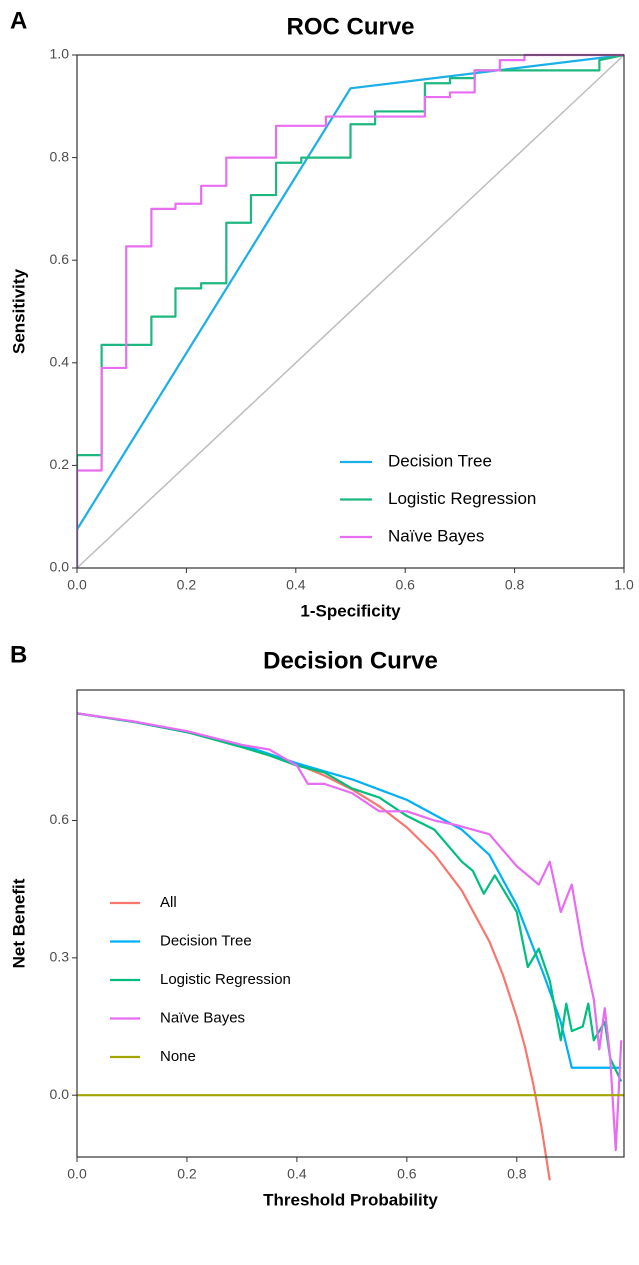  What do you see at coordinates (60, 957) in the screenshot?
I see `y-tick-label: 0.3` at bounding box center [60, 957].